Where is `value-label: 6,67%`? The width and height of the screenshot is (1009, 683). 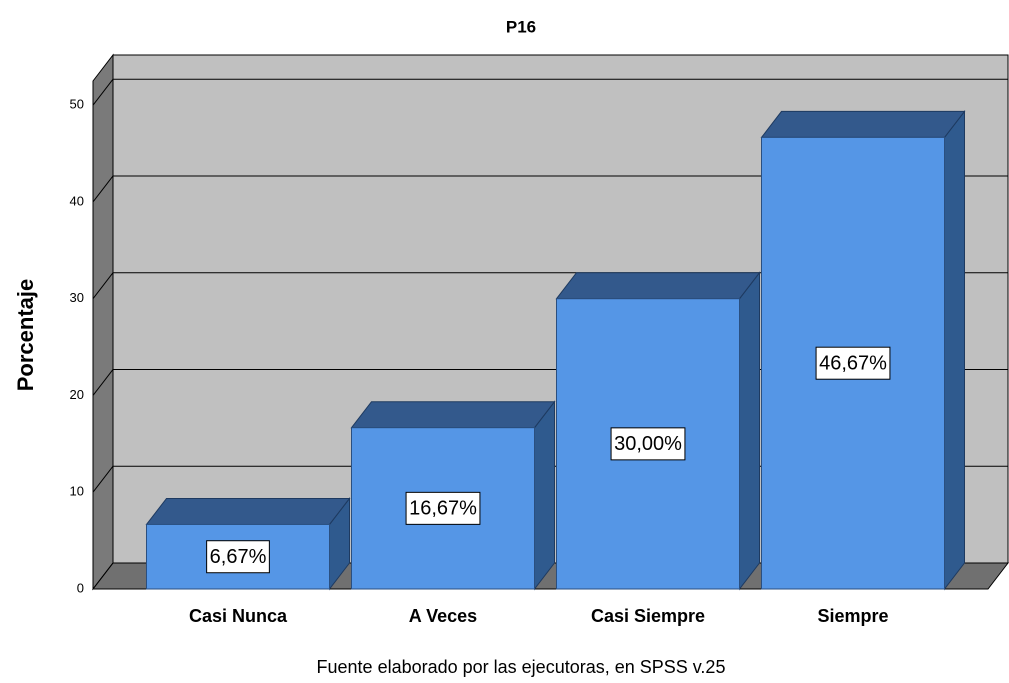 value-label: 6,67% is located at coordinates (238, 557).